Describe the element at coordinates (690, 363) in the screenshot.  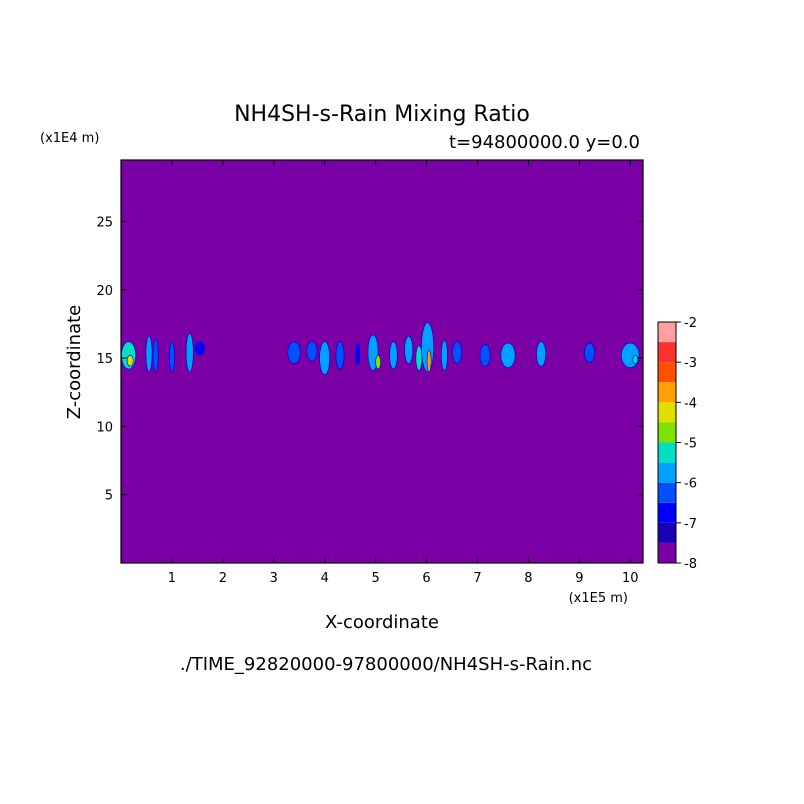
I see `colorbar-tick-label: -3` at that location.